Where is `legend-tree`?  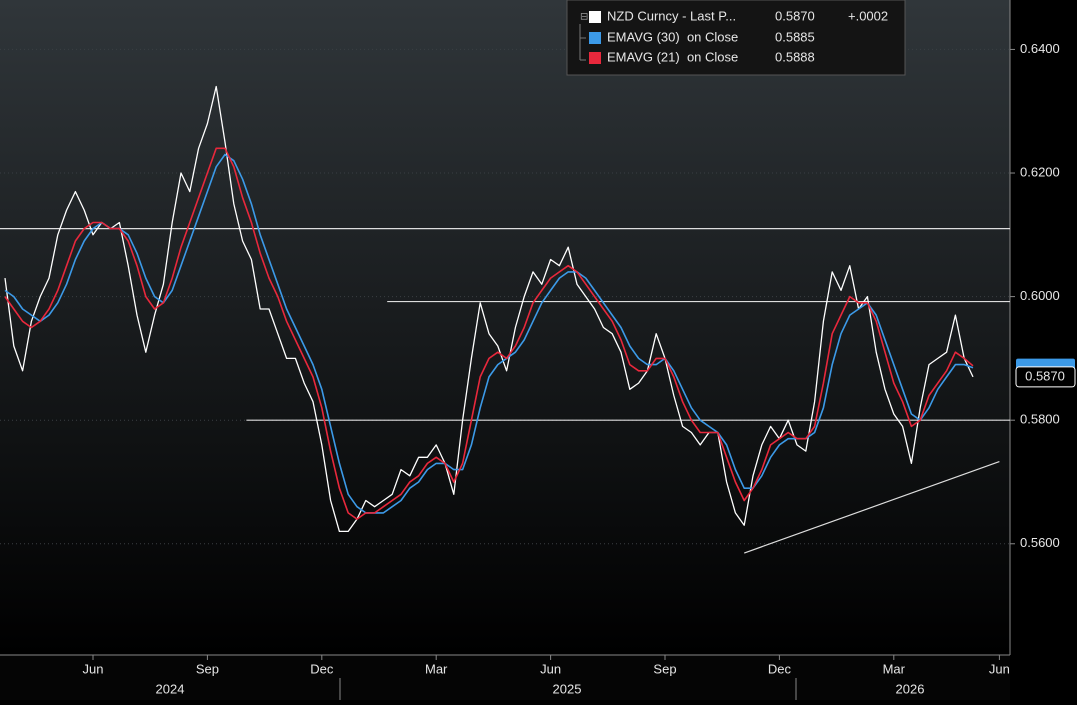
legend-tree is located at coordinates (582, 42).